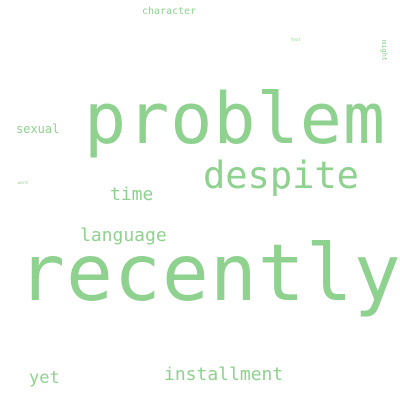 This screenshot has height=400, width=400. I want to click on word-tiny-1: text, so click(296, 39).